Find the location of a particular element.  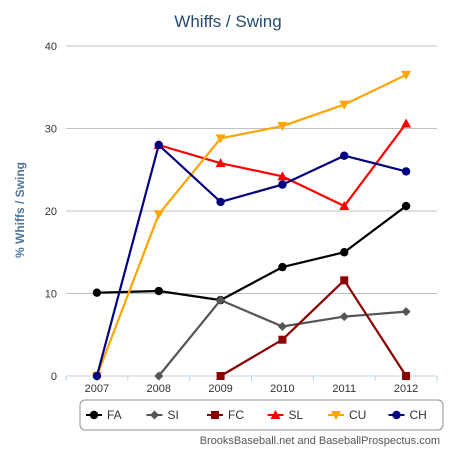

x-tick-label: 2008 is located at coordinates (159, 389).